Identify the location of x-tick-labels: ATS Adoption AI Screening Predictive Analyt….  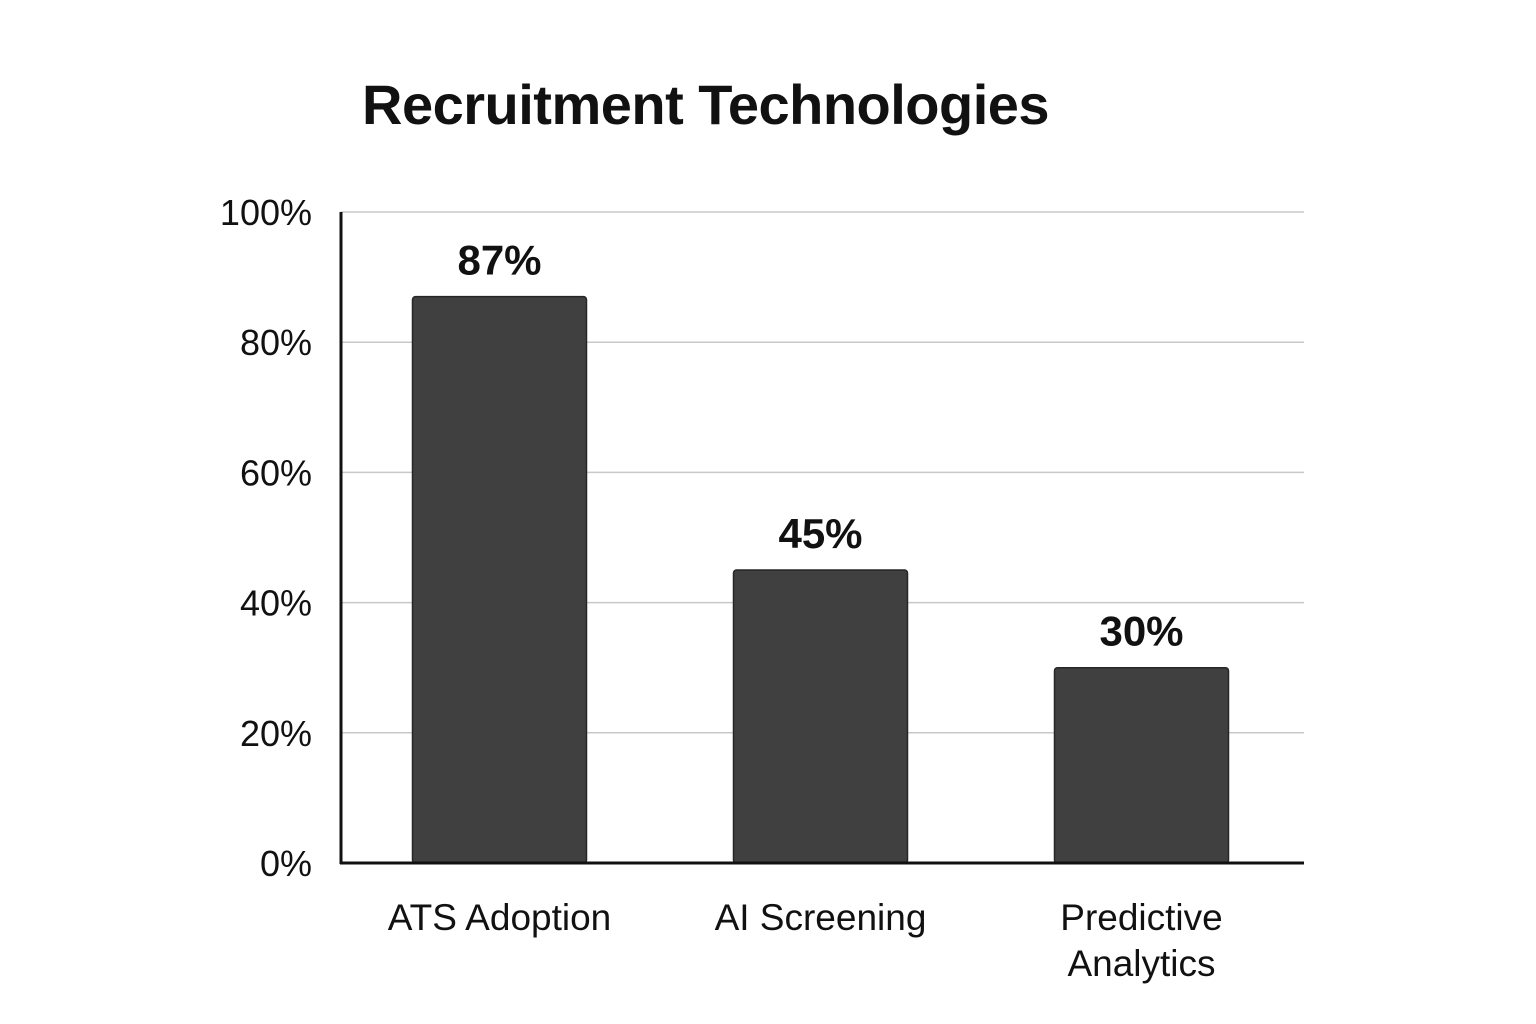
(805, 940).